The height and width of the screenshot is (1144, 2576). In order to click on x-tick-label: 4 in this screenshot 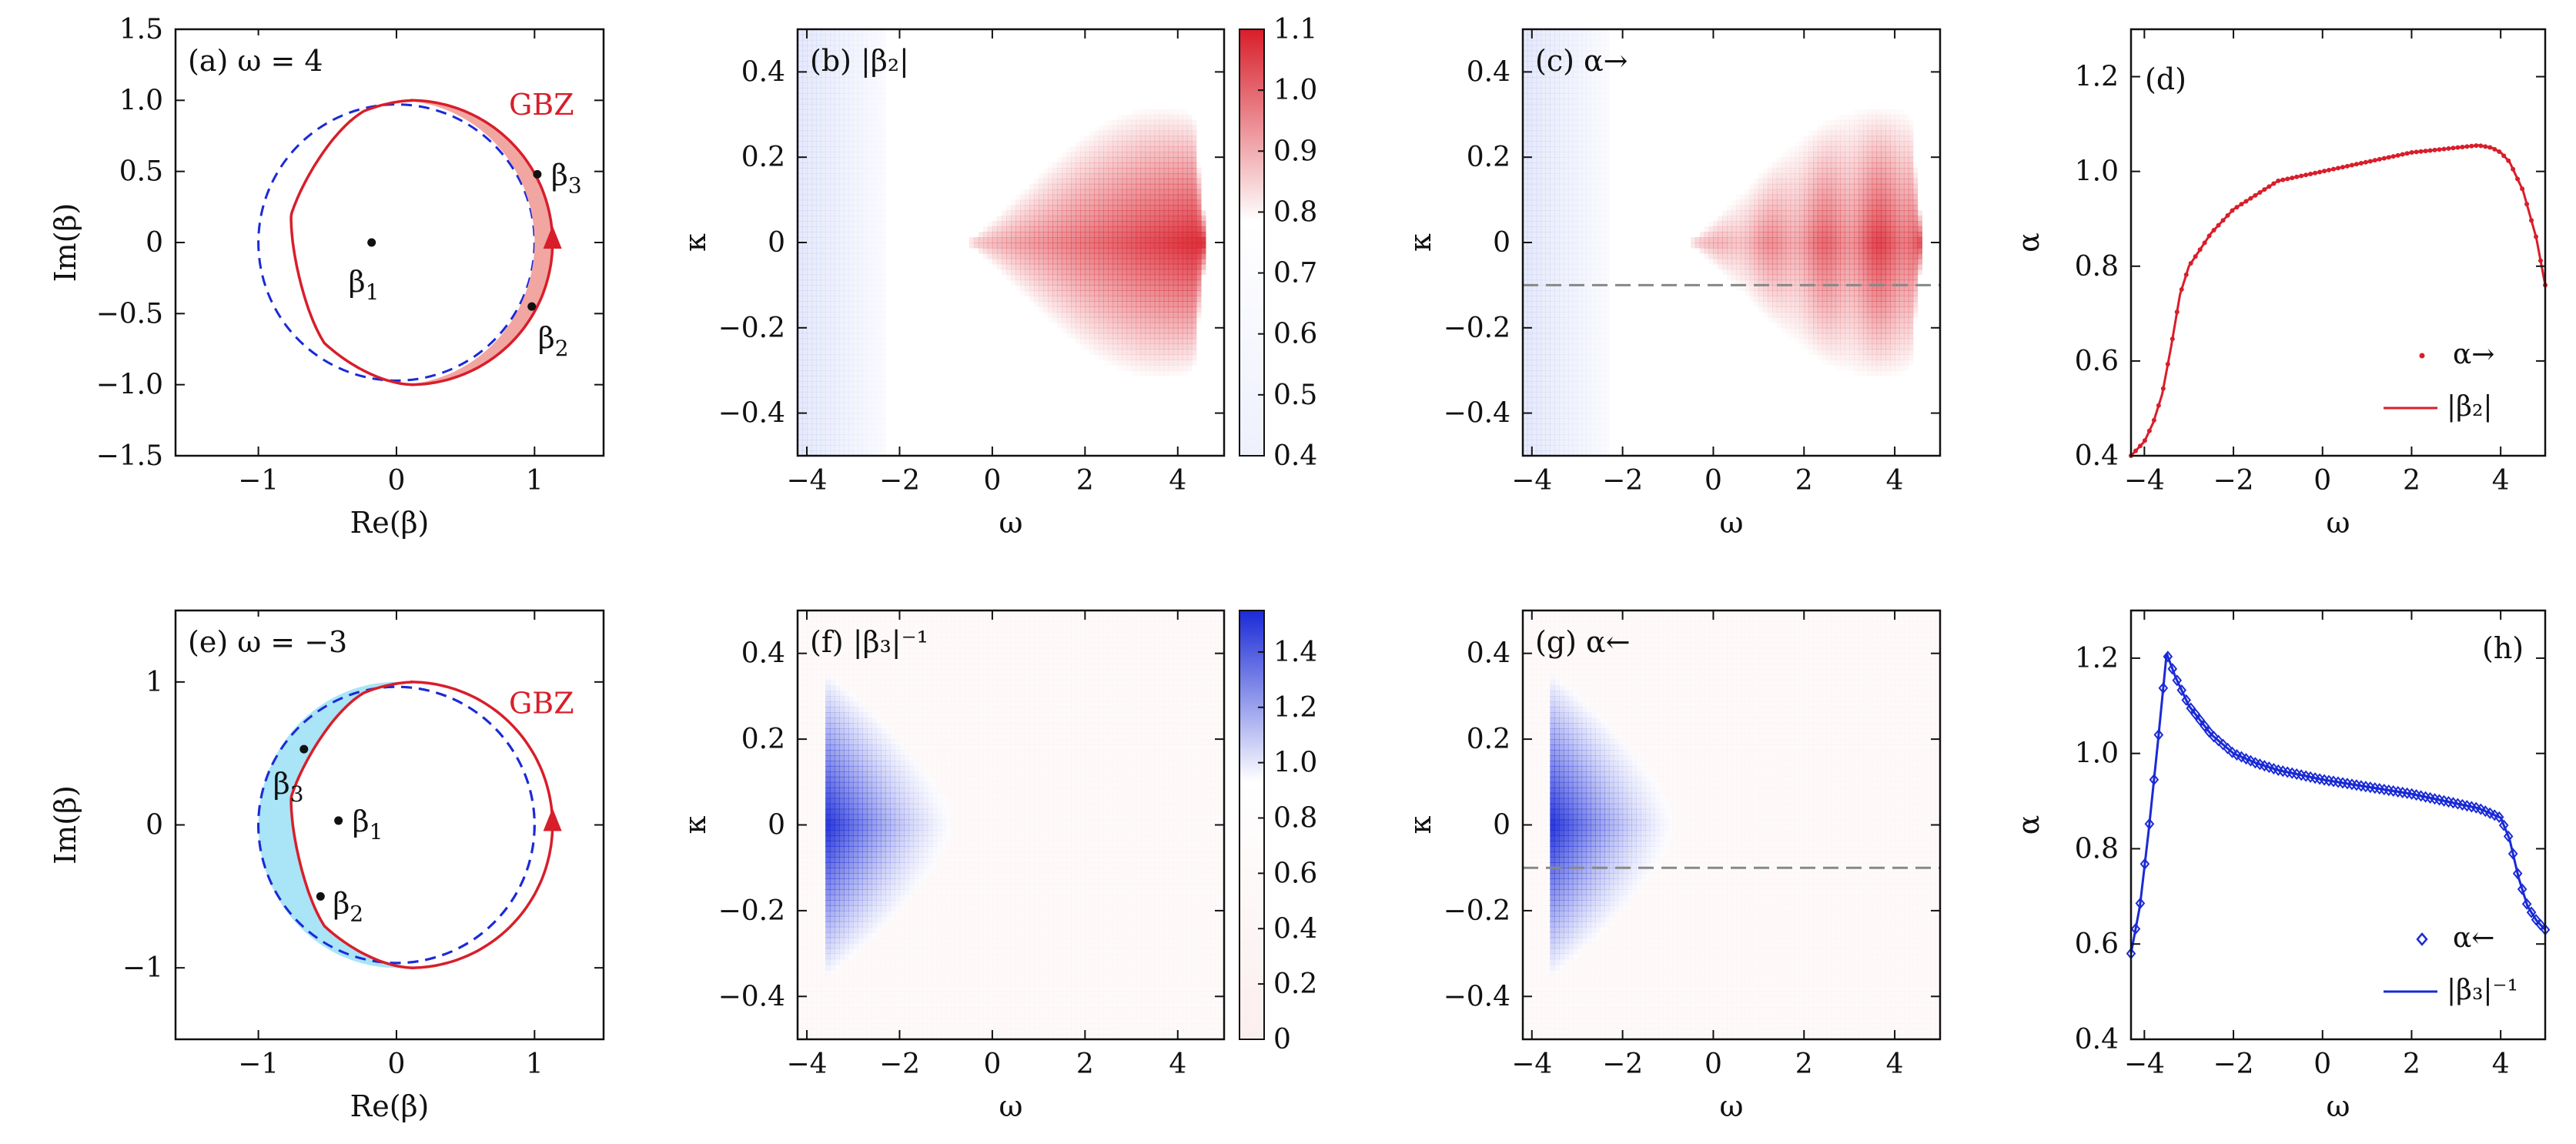, I will do `click(1177, 1064)`.